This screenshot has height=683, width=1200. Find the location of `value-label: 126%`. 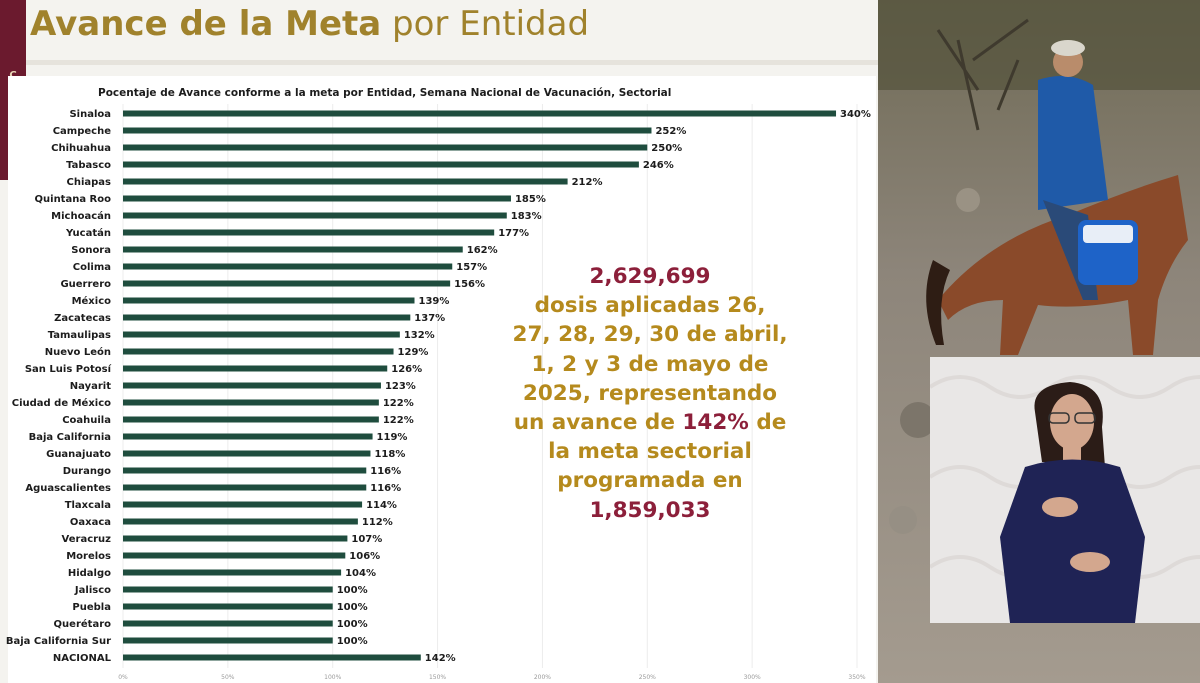

value-label: 126% is located at coordinates (406, 369).